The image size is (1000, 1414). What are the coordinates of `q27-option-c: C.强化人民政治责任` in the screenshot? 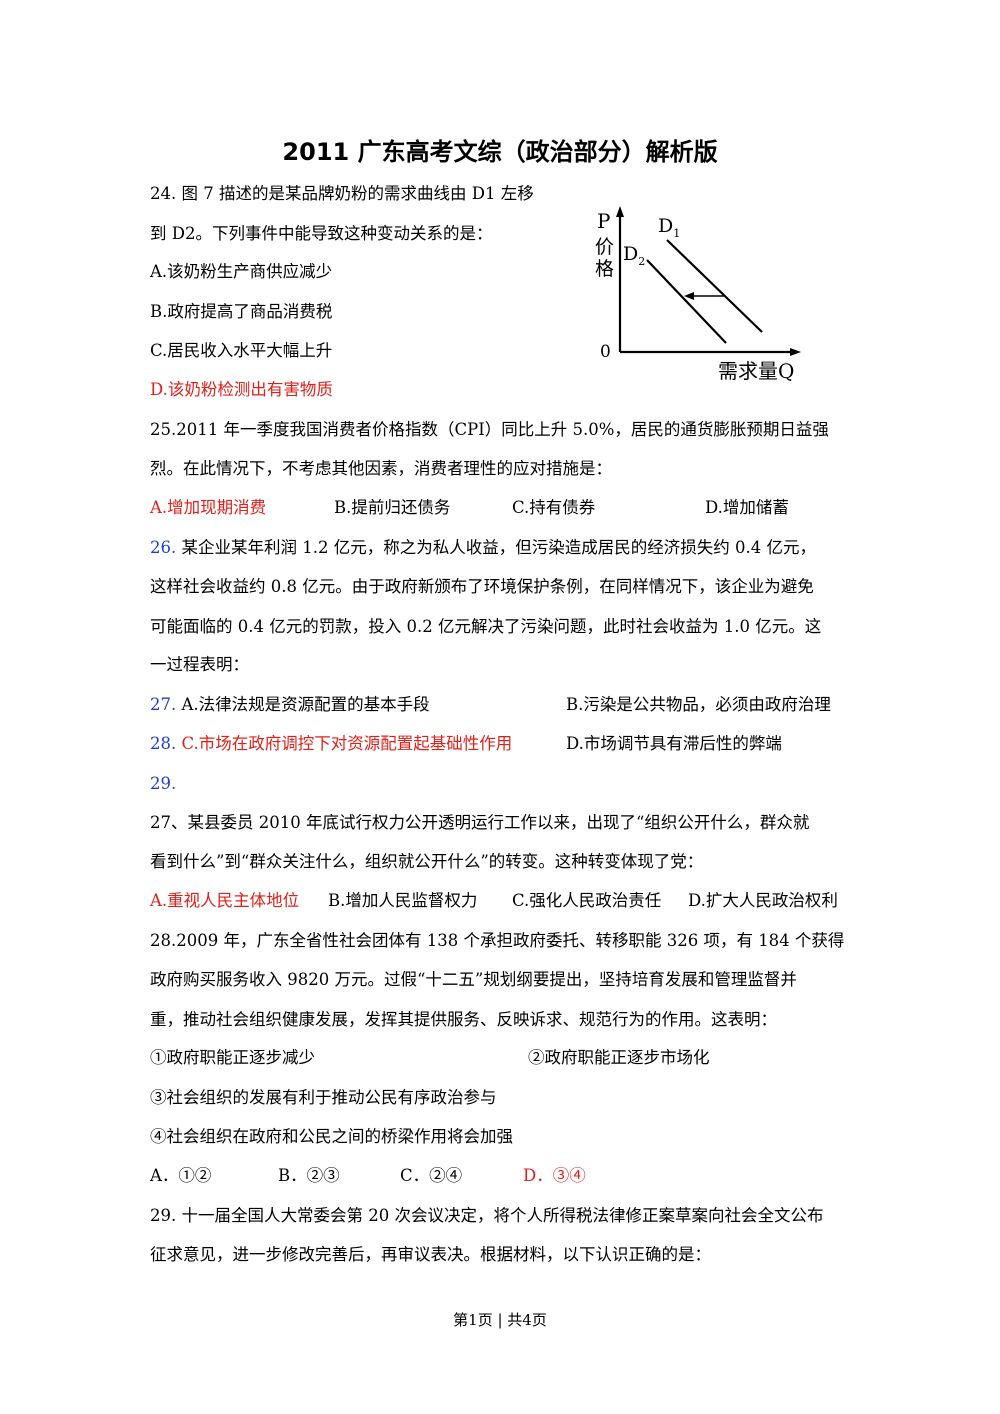 It's located at (587, 900).